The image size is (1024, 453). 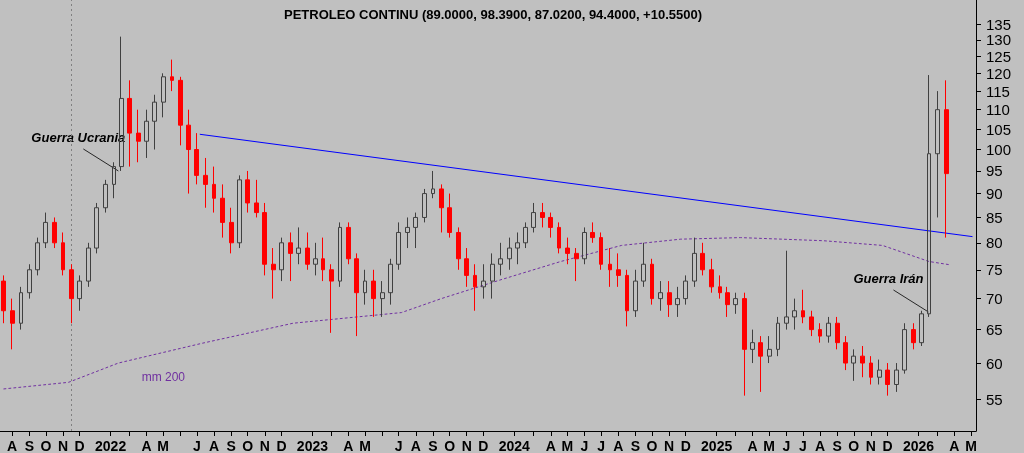 What do you see at coordinates (994, 330) in the screenshot?
I see `y-tick-label: 65` at bounding box center [994, 330].